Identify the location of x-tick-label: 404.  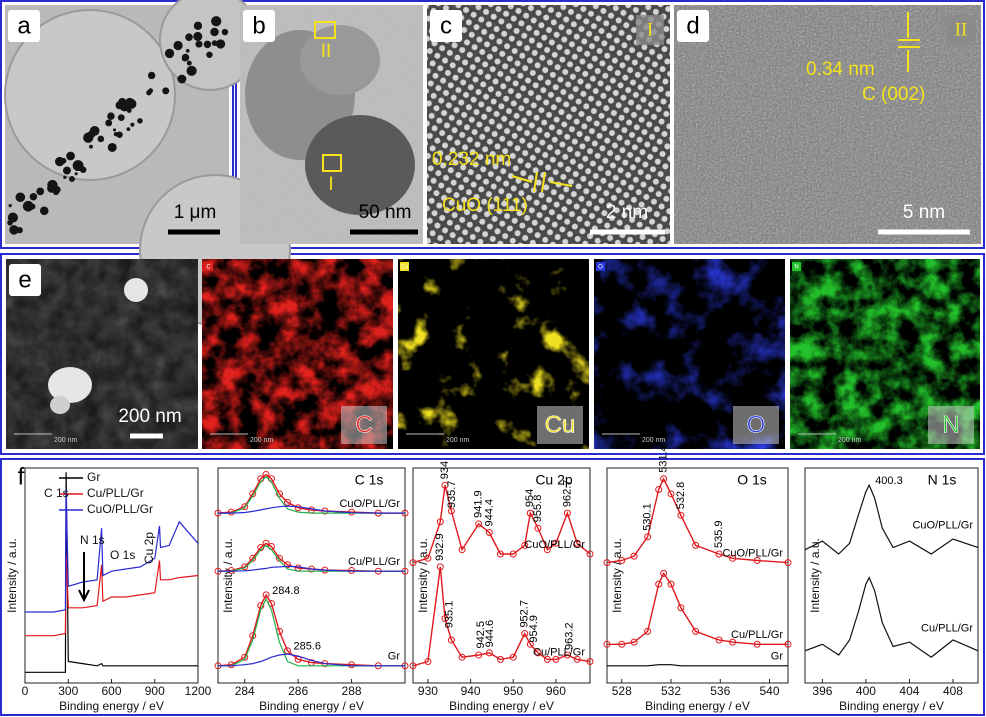
(909, 691).